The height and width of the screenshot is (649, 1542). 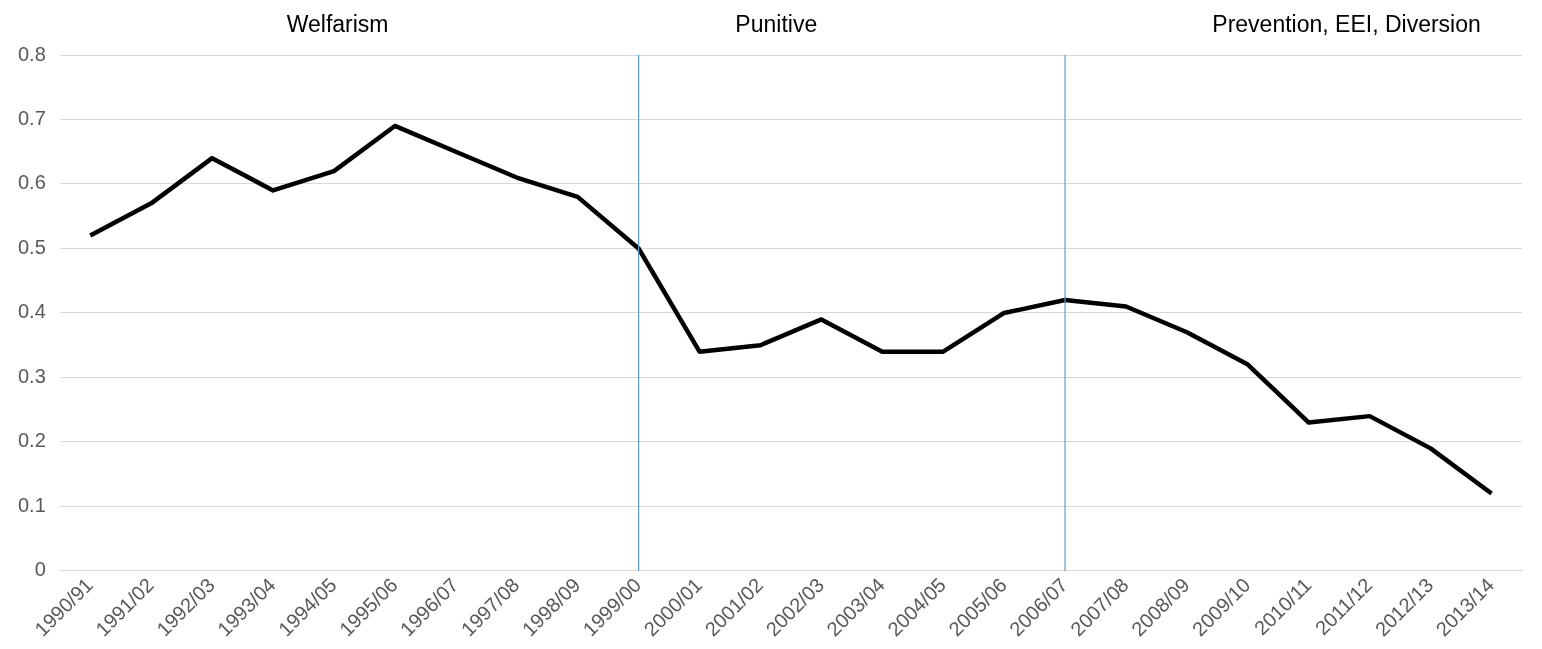 What do you see at coordinates (40, 569) in the screenshot?
I see `y-tick-label: 0` at bounding box center [40, 569].